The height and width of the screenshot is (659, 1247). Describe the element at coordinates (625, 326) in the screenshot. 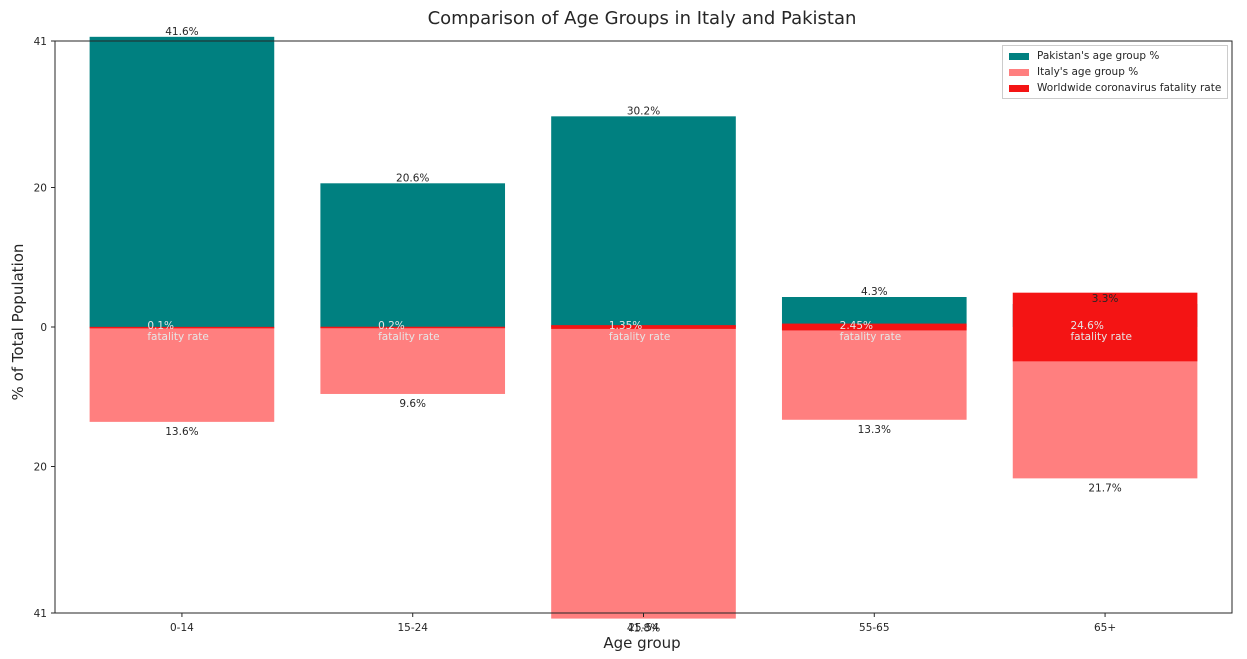

I see `label-fatality-25-54: 1.35%` at that location.